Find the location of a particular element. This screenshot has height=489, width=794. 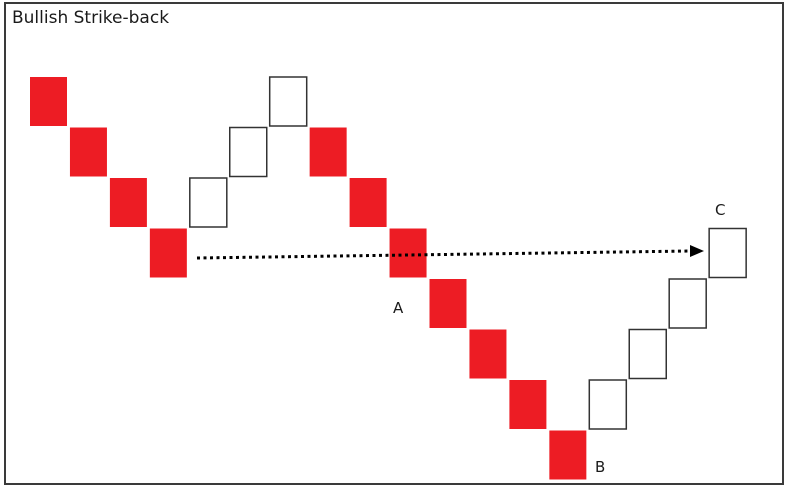

diagram-title: Bullish Strike-back is located at coordinates (91, 18).